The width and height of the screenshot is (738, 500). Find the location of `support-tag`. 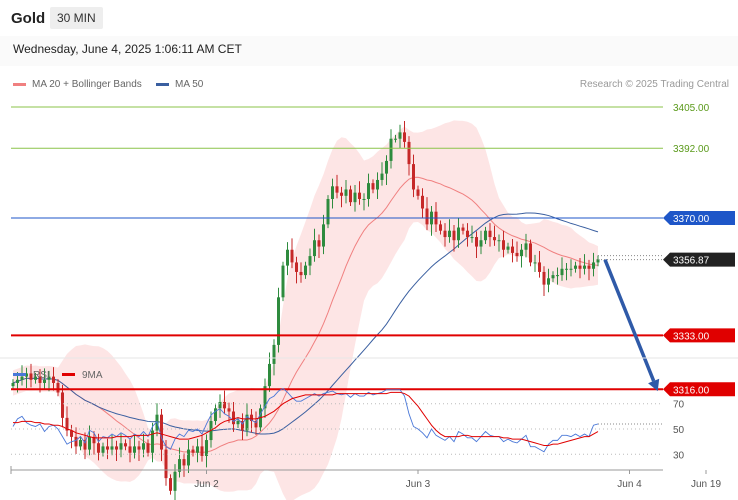

support-tag is located at coordinates (699, 335).